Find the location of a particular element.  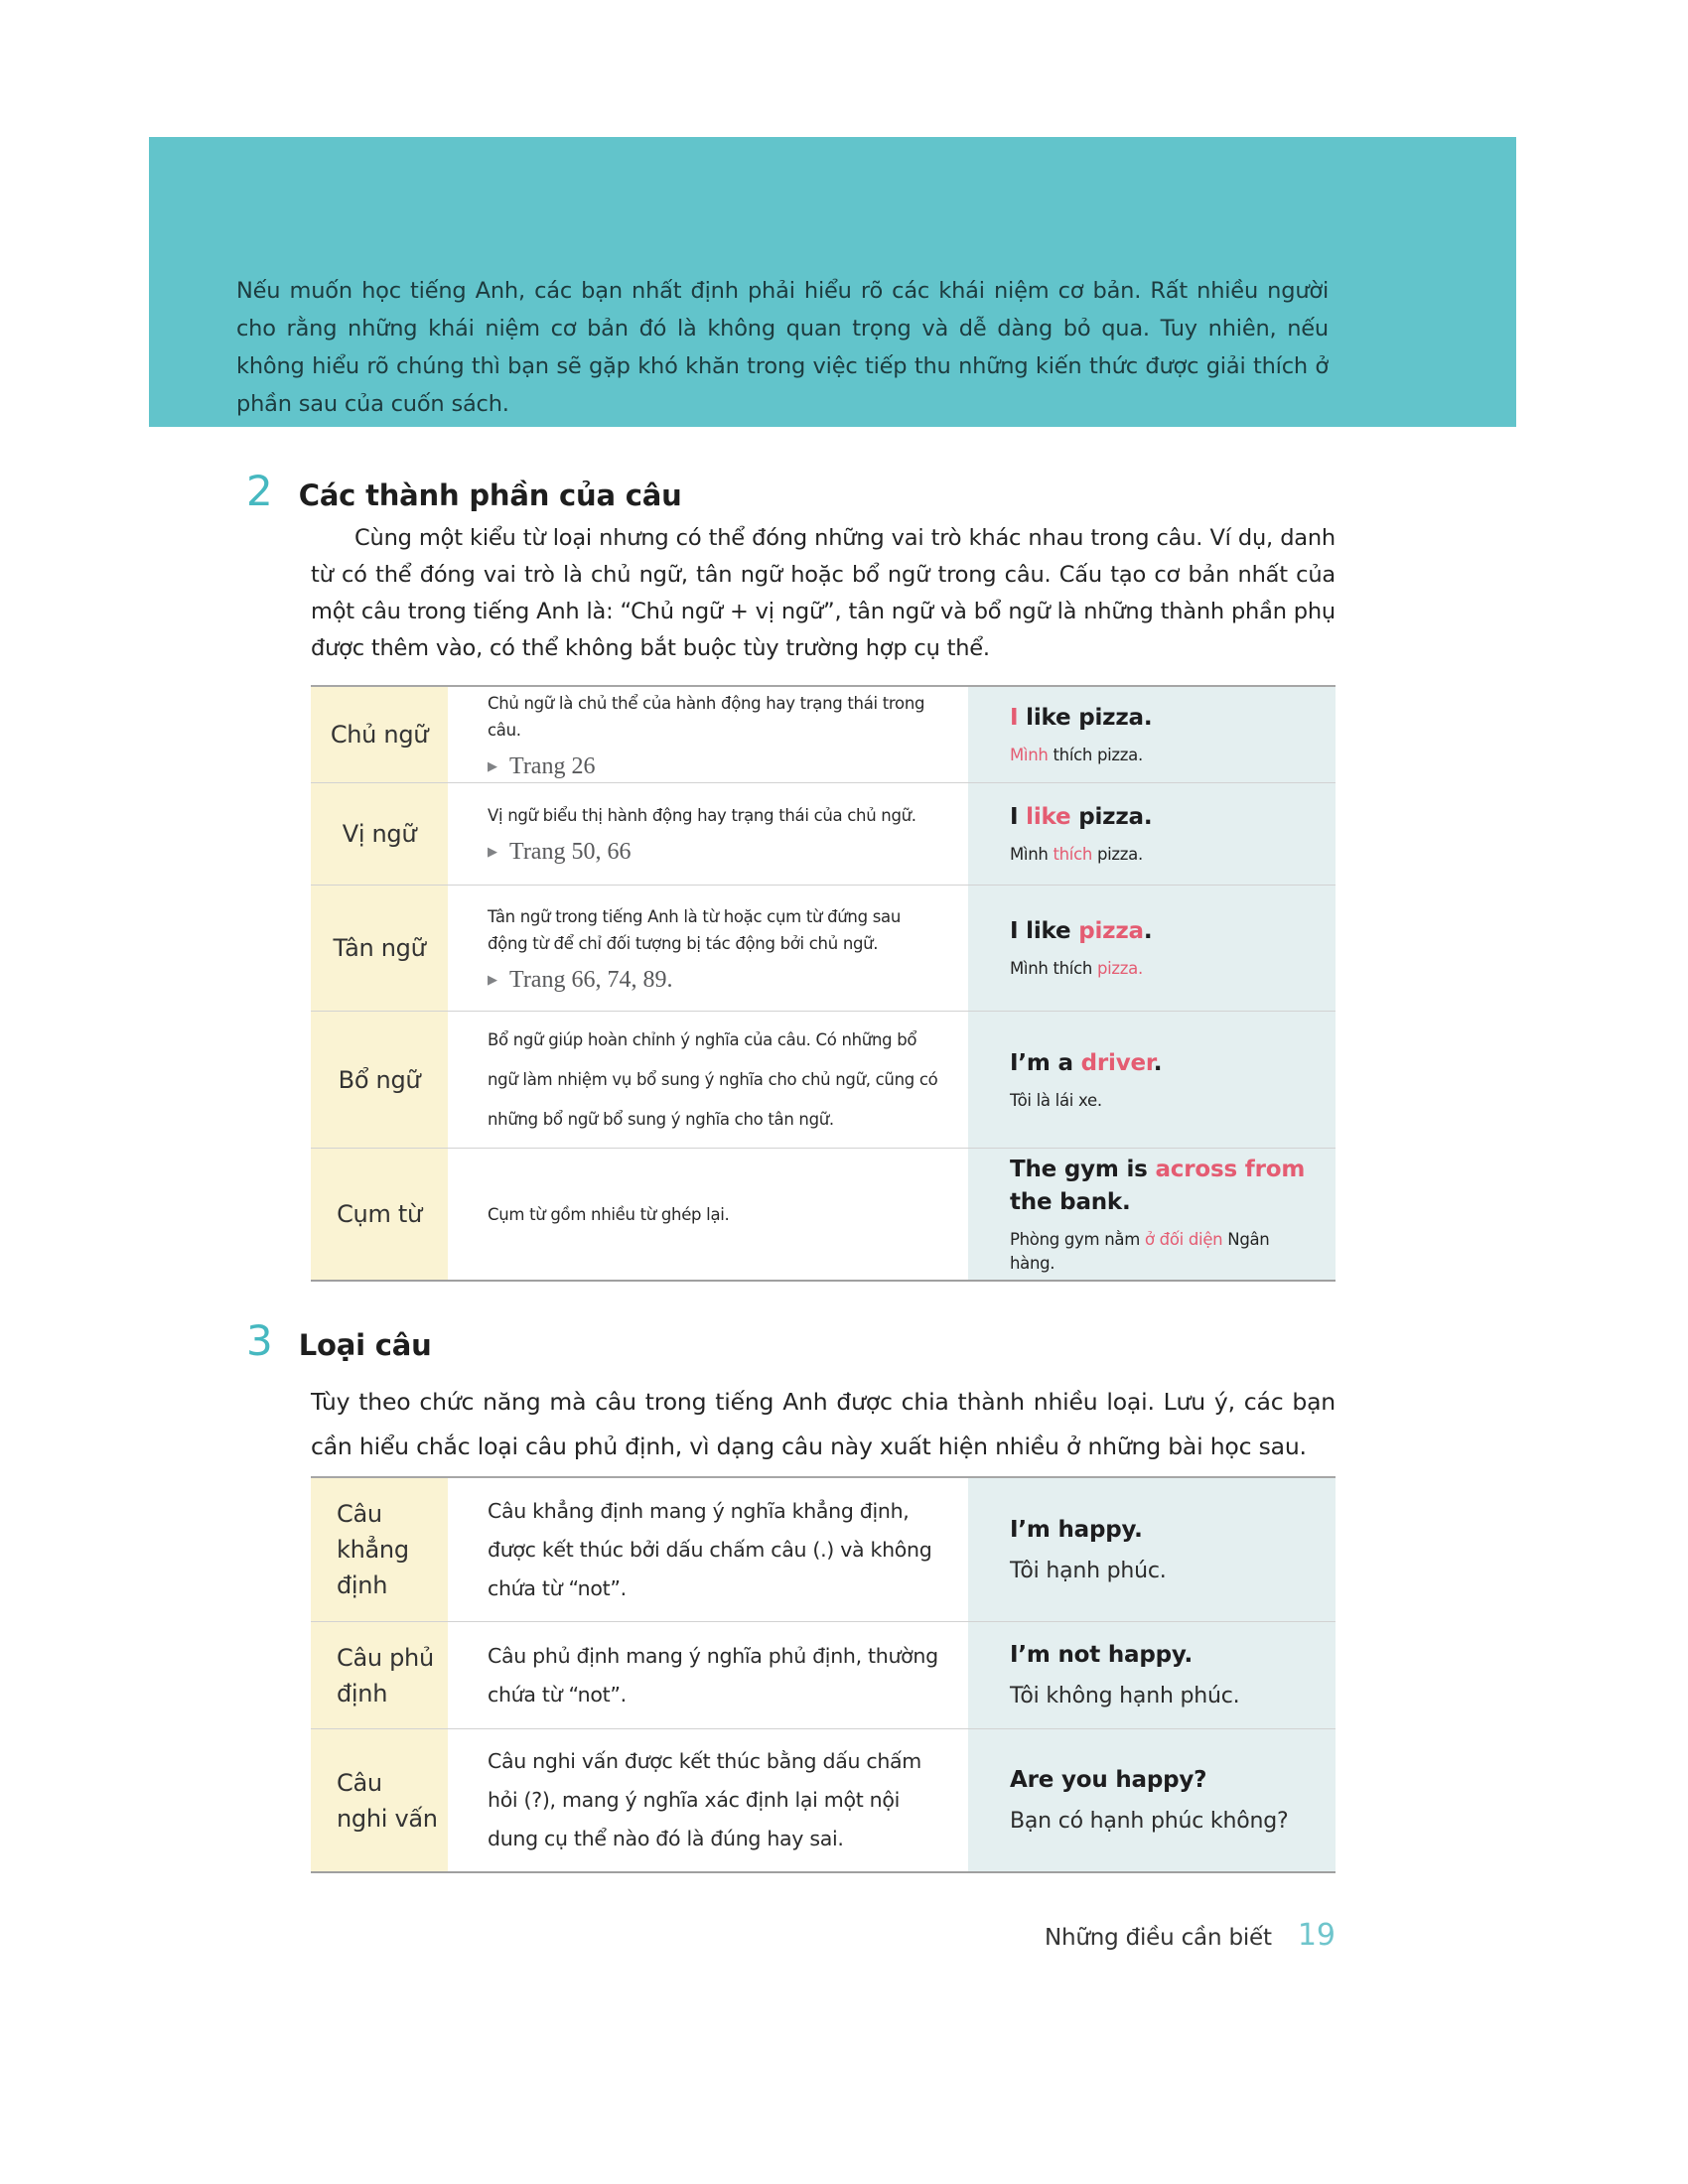

example-vietnamese: Bạn có hạnh phúc không? is located at coordinates (1149, 1821).